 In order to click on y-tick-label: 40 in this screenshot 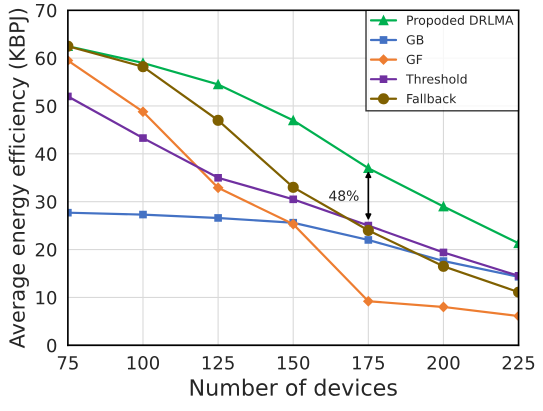, I will do `click(45, 154)`.